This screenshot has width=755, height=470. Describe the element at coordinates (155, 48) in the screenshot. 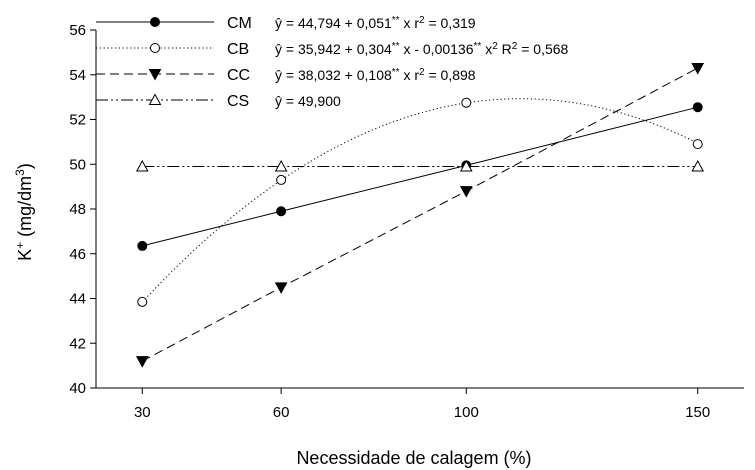

I see `legend-marker-cb` at that location.